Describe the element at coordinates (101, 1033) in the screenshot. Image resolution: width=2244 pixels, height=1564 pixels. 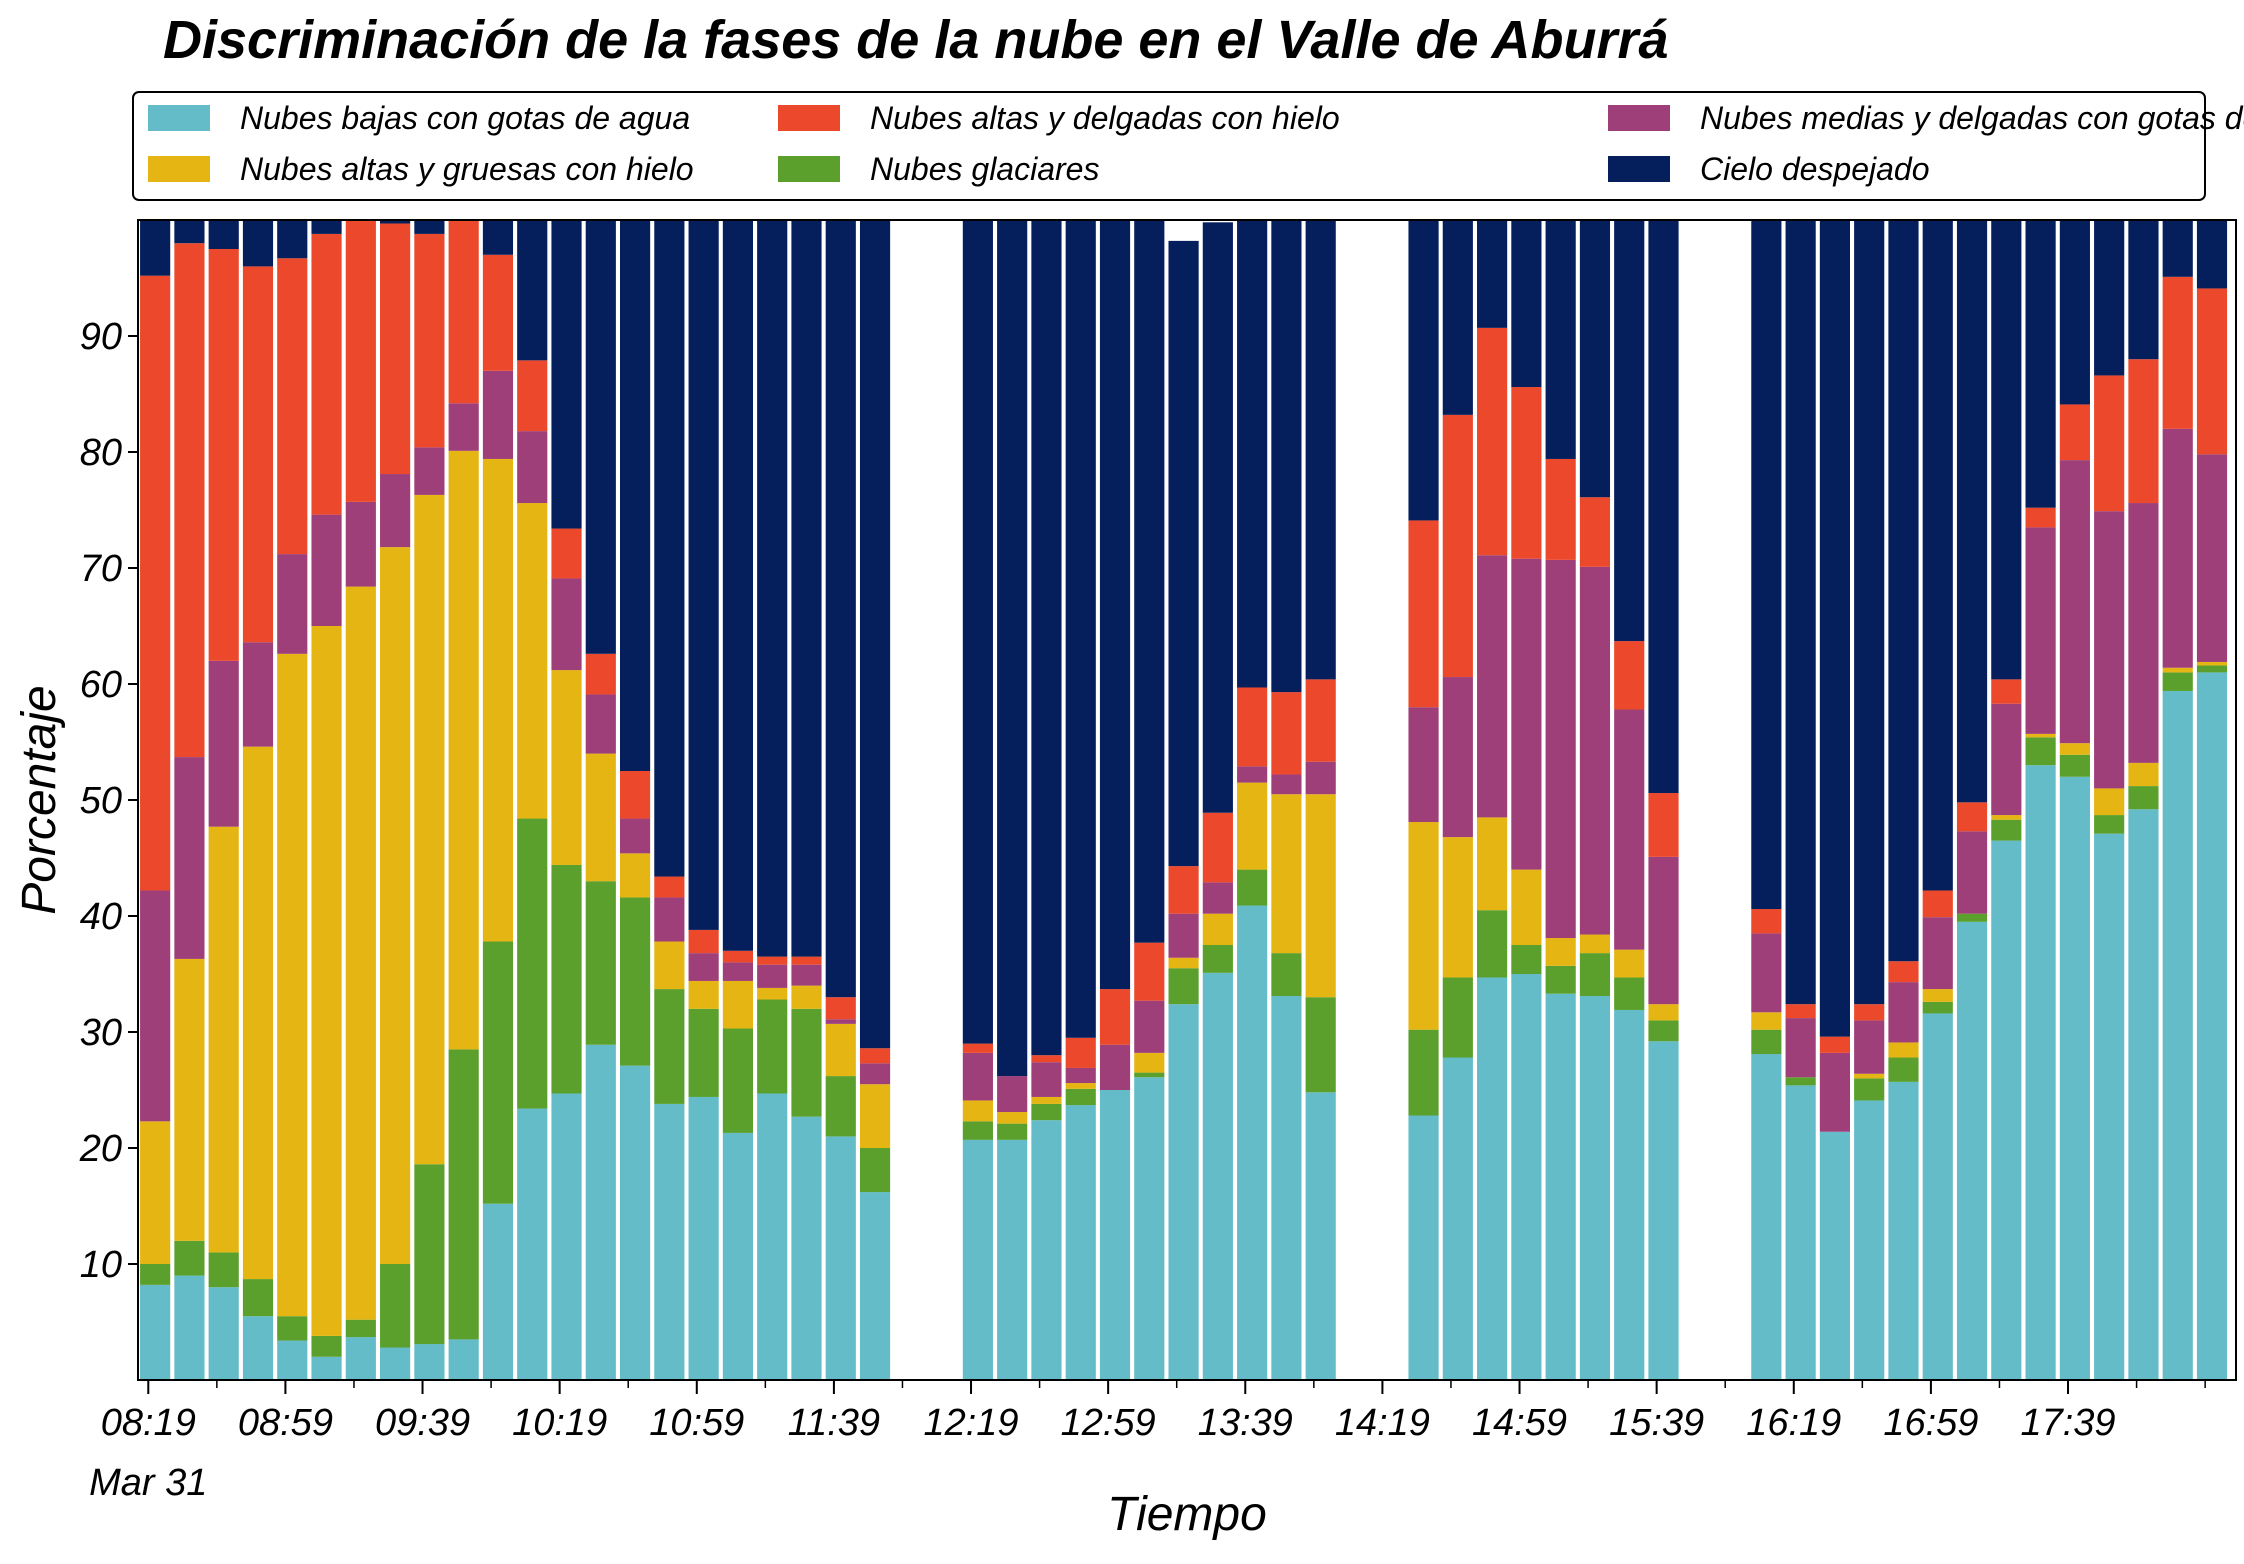
I see `y-tick-label: 30` at that location.